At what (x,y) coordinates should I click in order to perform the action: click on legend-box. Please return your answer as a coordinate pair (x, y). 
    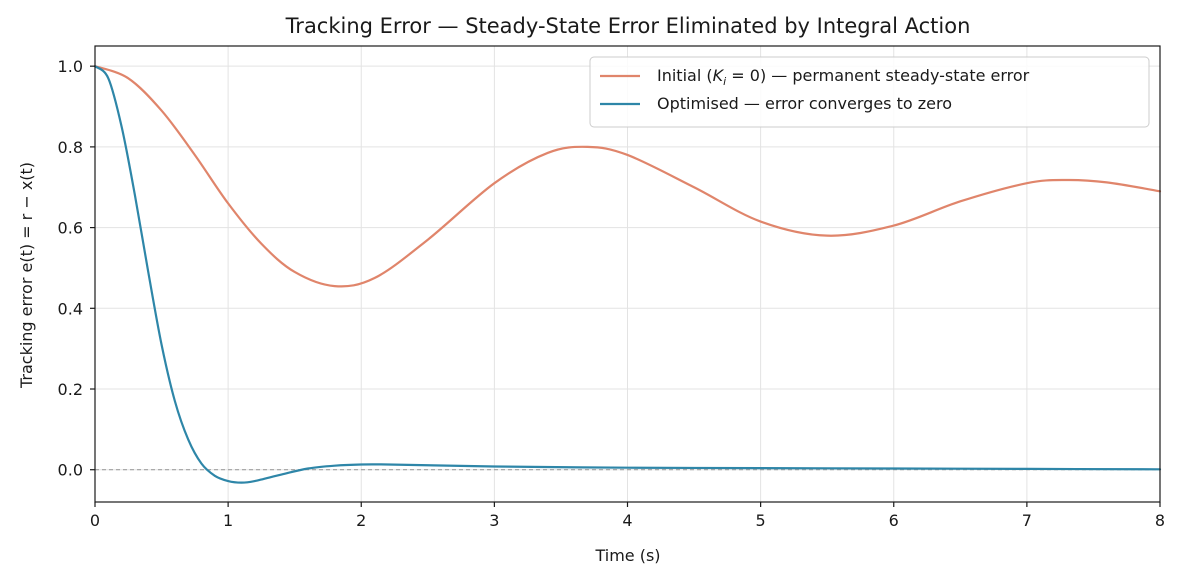
    Looking at the image, I should click on (869, 92).